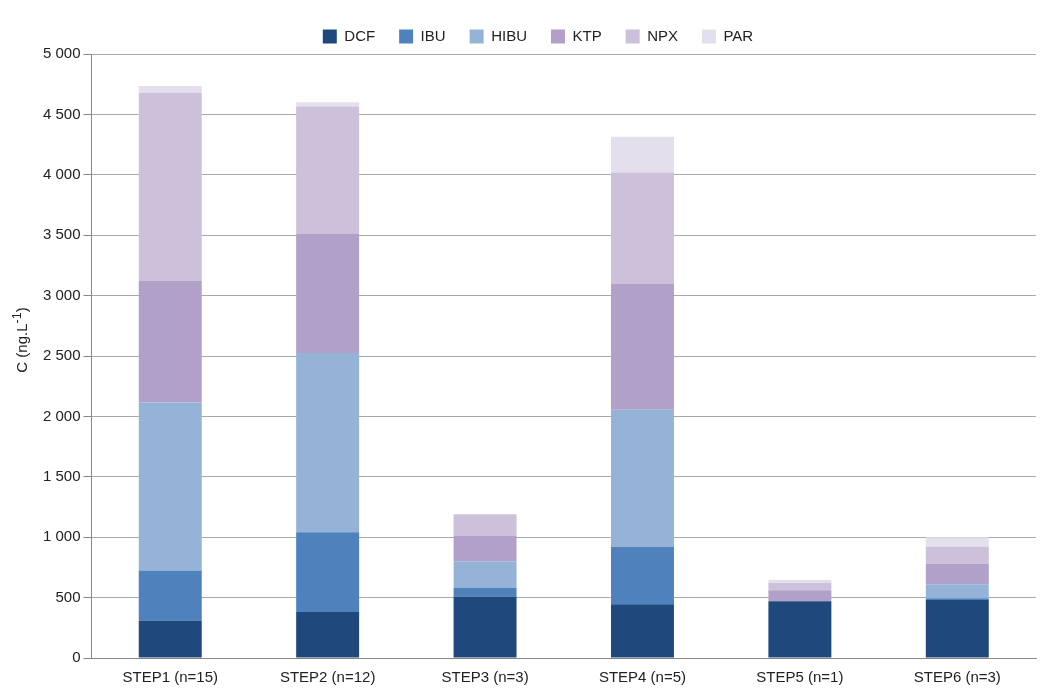 The image size is (1046, 695). I want to click on x-tick-label: STEP3 (n=3), so click(485, 677).